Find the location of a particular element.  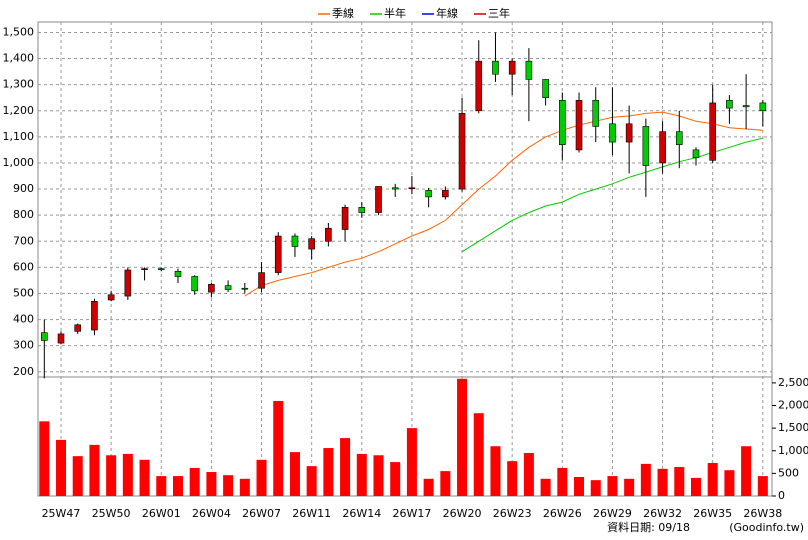

y-tick-label: 1,500 is located at coordinates (19, 31).